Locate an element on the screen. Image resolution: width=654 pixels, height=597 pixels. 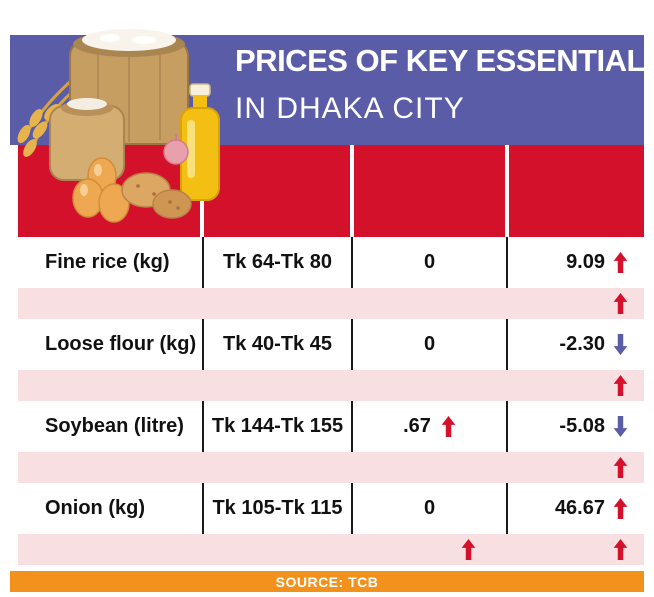
price-range: Tk 105-Tk 115 is located at coordinates (276, 508).